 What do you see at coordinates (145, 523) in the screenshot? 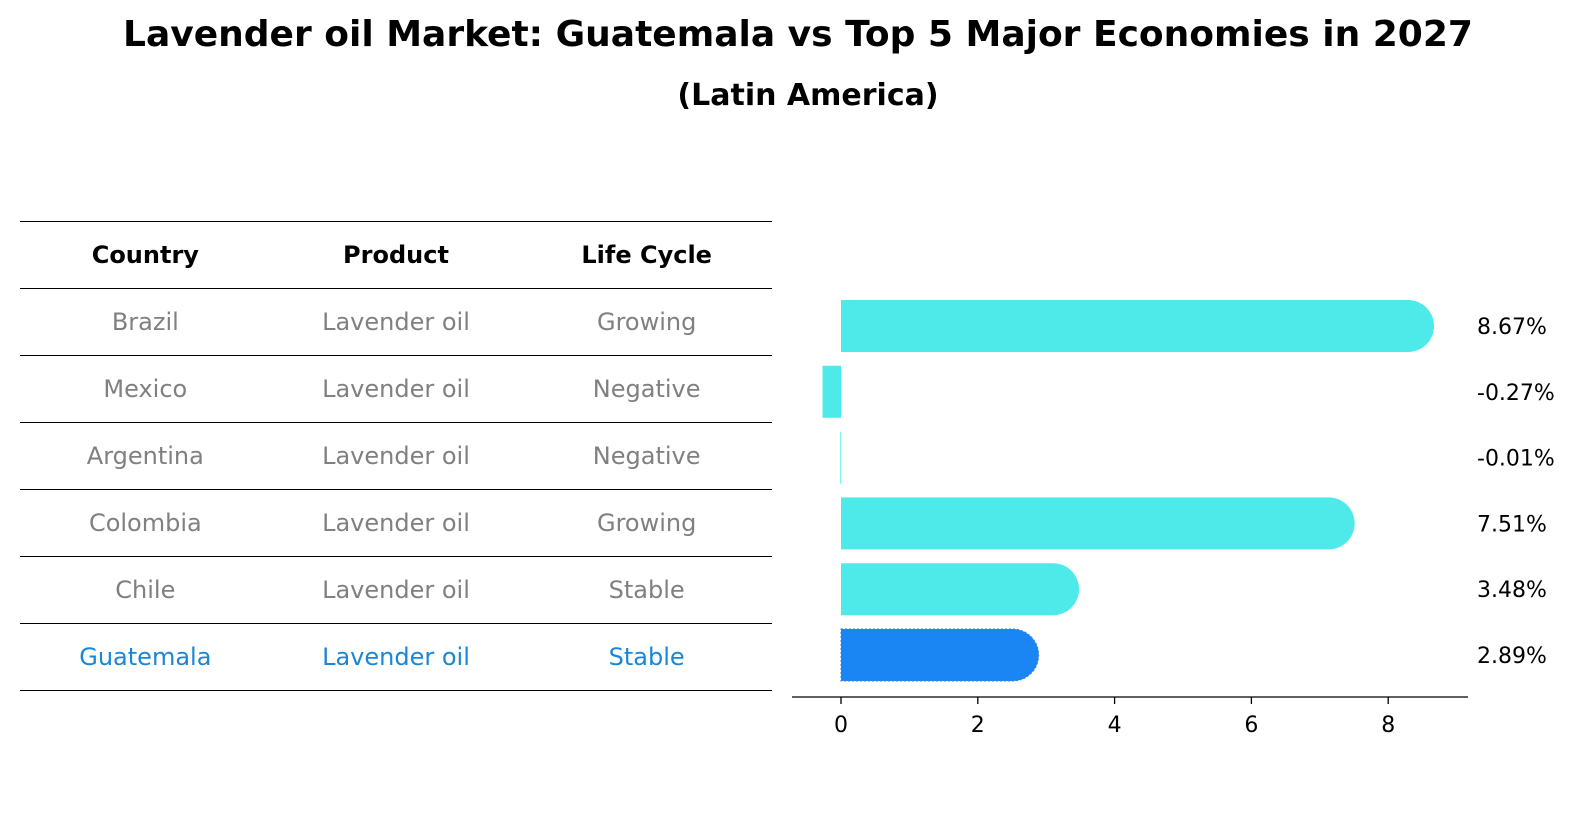
I see `cell-country: Colombia` at bounding box center [145, 523].